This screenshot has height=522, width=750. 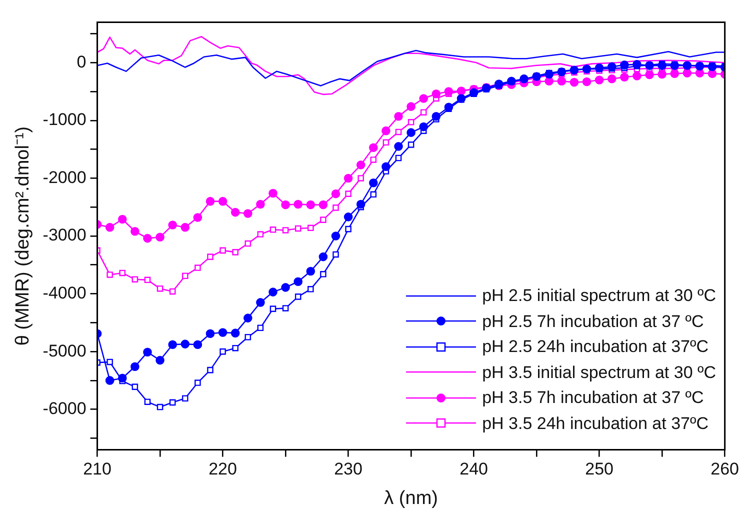 I want to click on legend-label: pH 2.5 initial spectrum at 30 ºC, so click(x=599, y=296).